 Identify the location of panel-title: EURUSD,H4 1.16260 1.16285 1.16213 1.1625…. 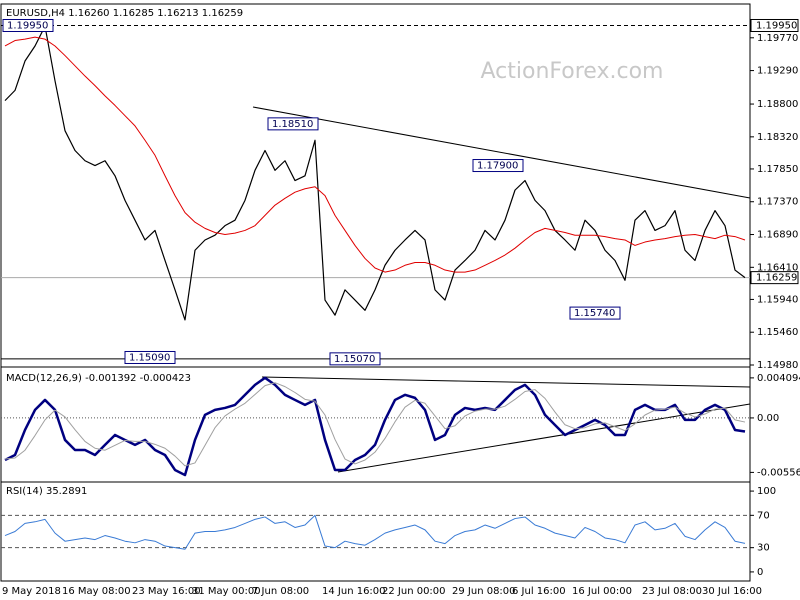
(124, 13).